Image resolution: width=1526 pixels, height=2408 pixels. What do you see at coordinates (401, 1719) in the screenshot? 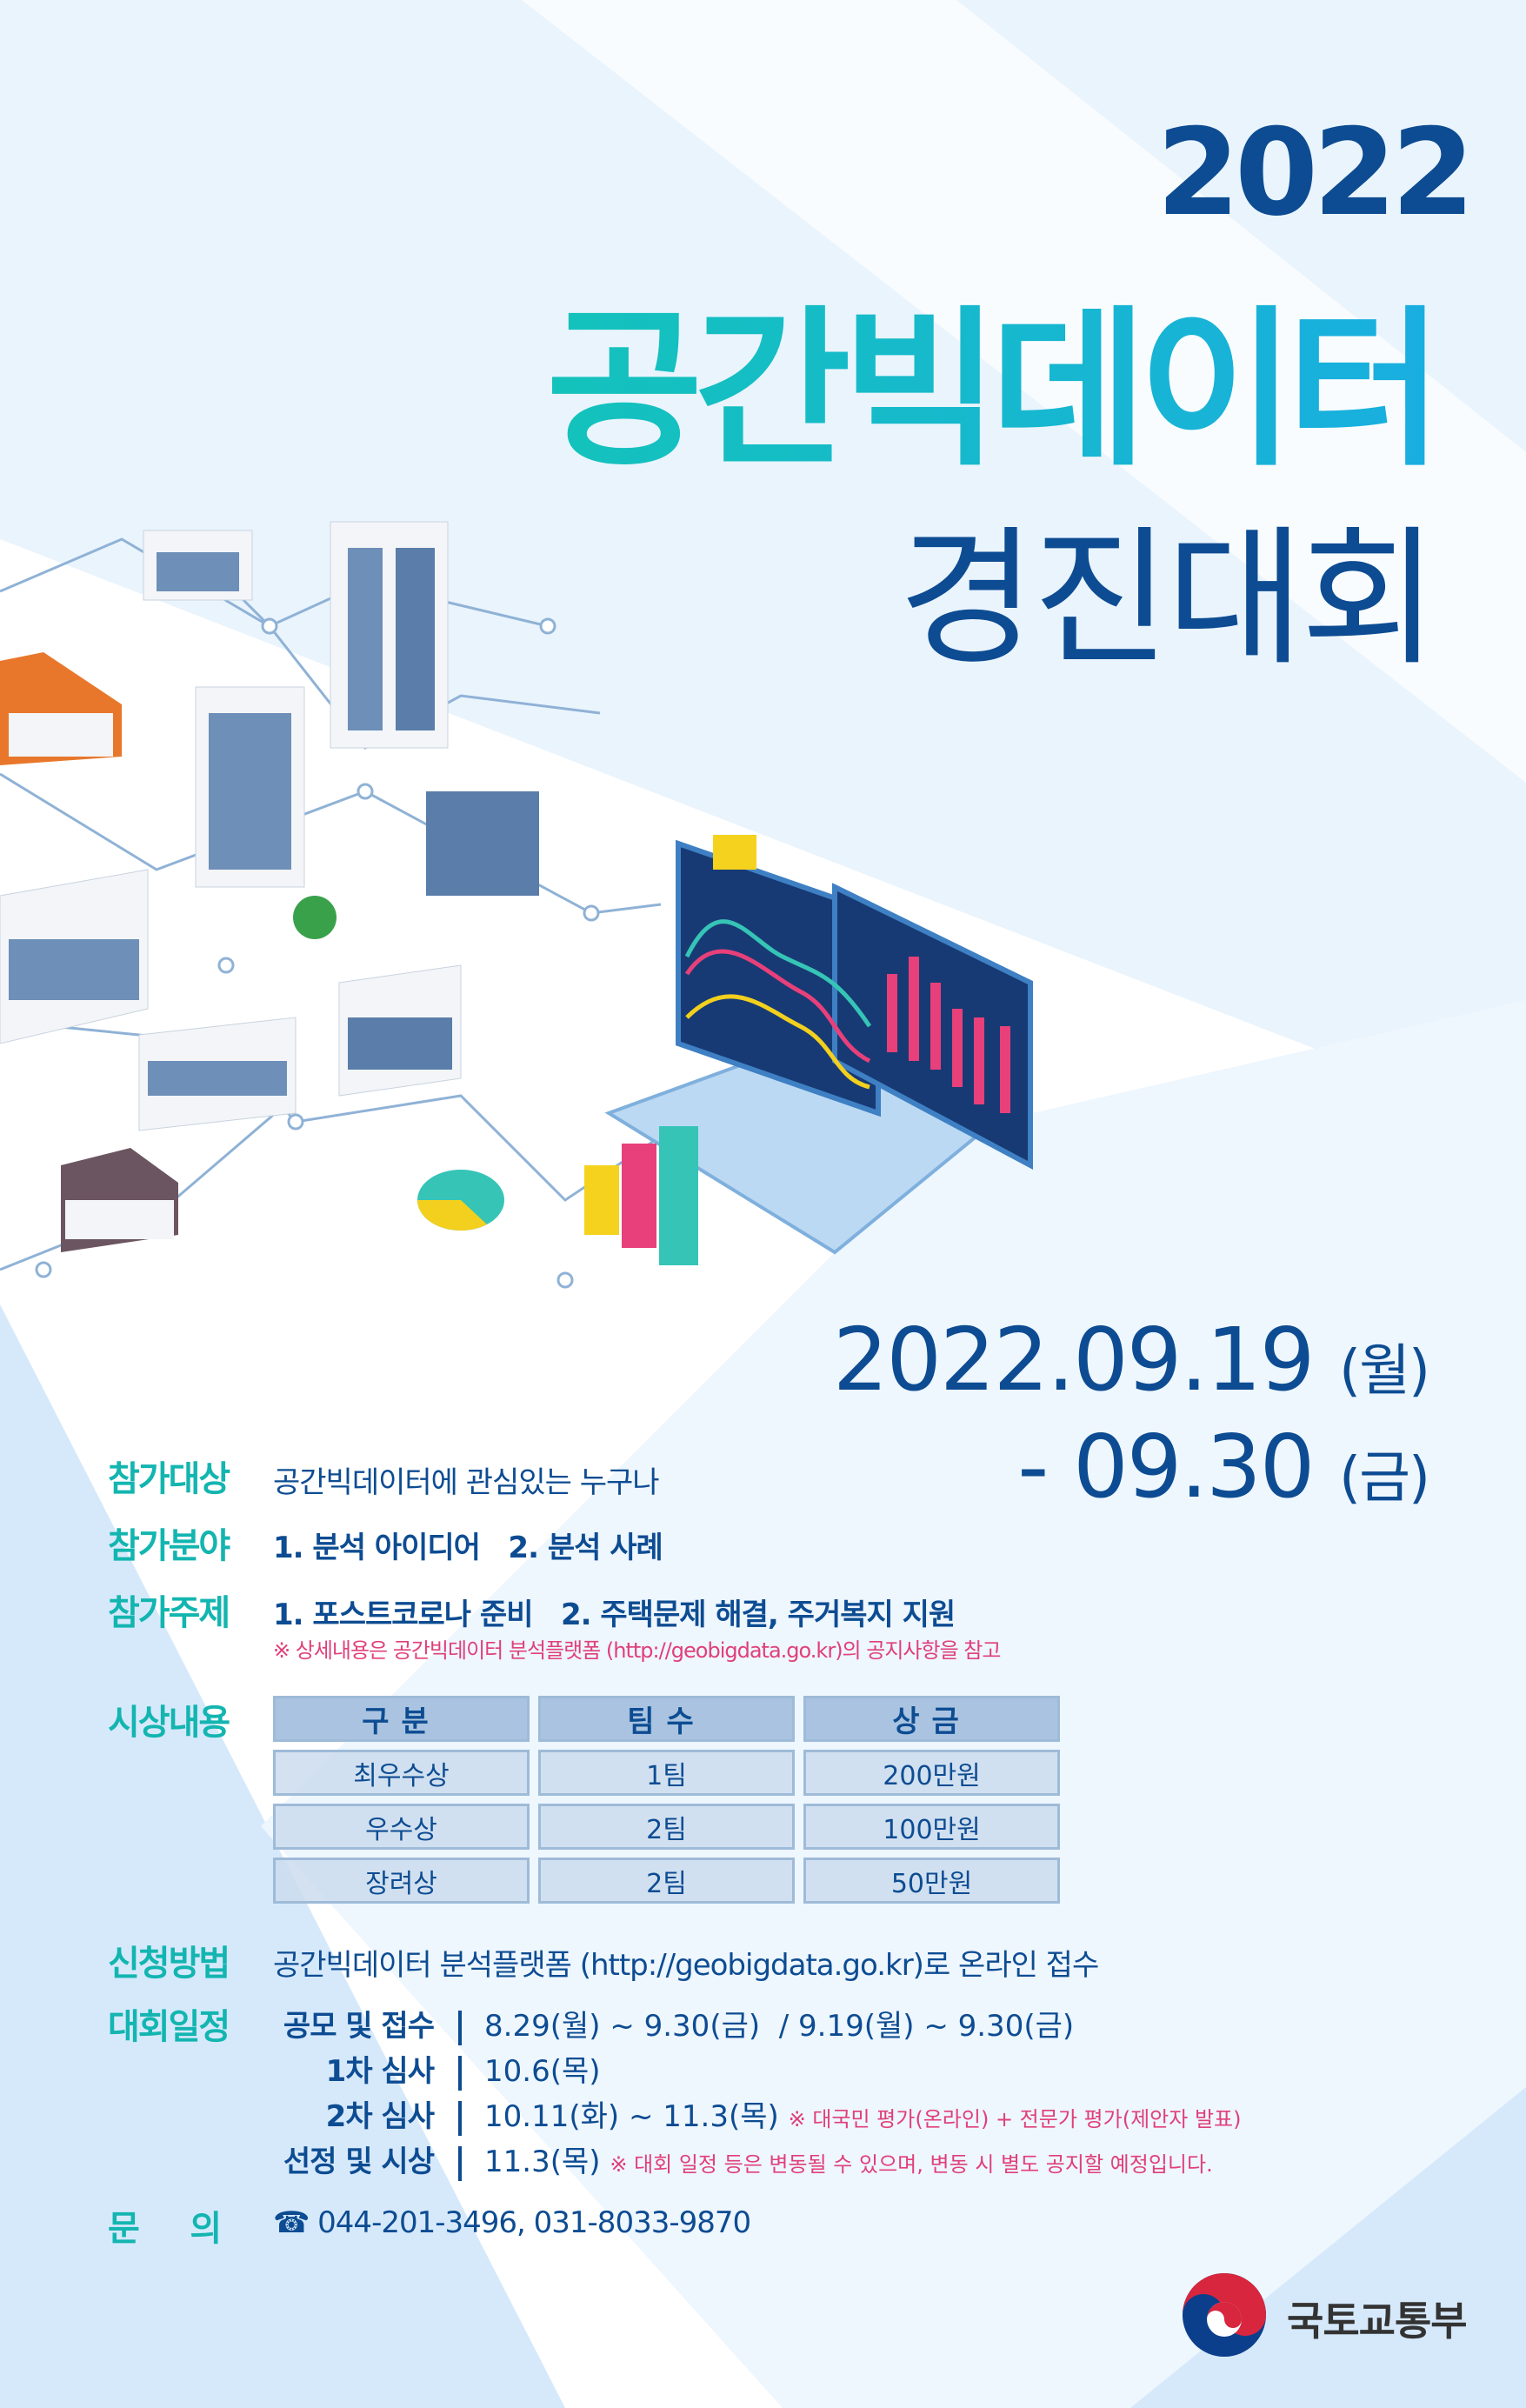
I see `table-header: 구분` at bounding box center [401, 1719].